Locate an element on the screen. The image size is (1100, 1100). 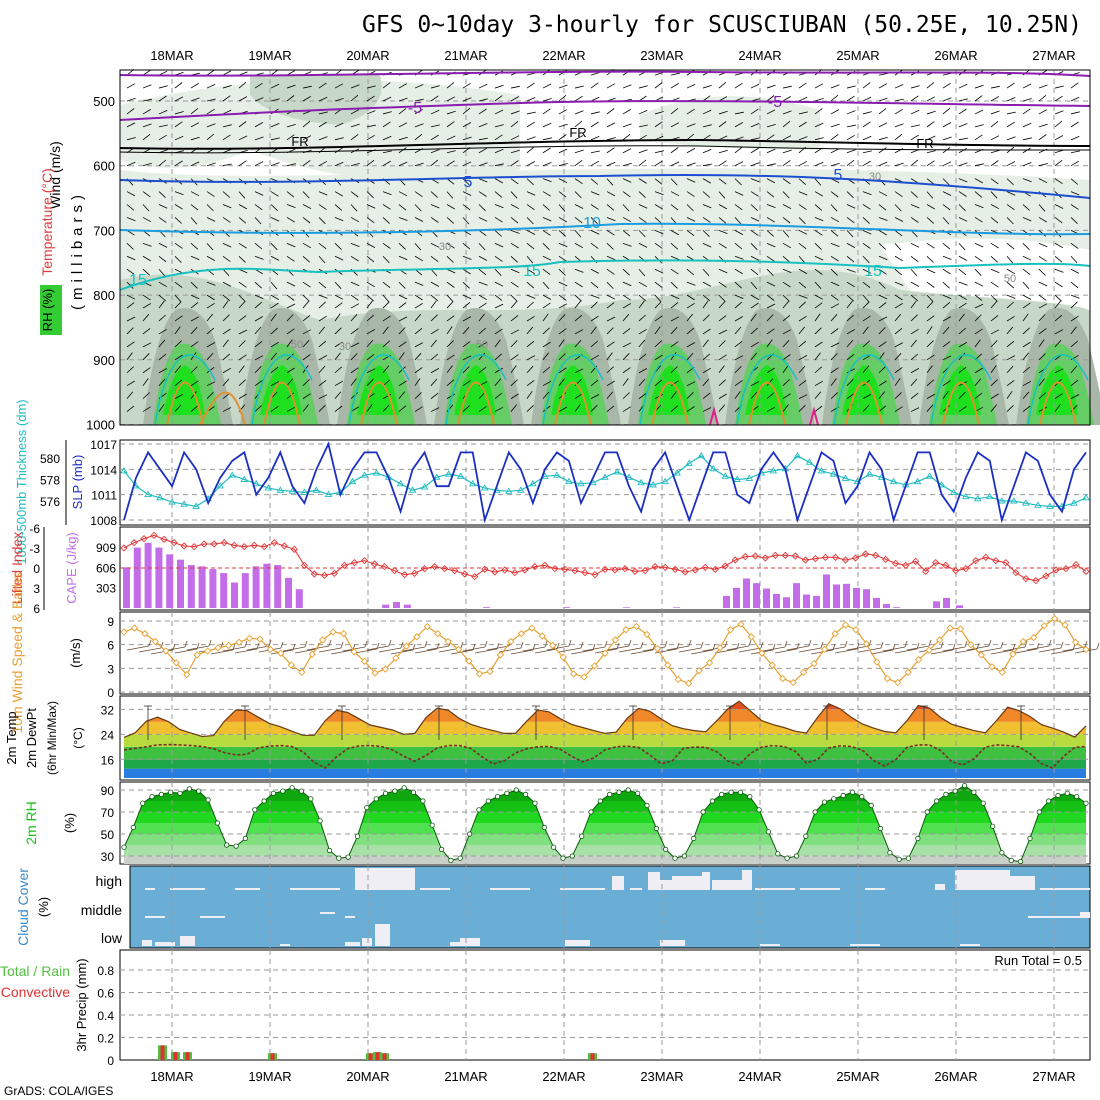
ylabel-cloud: Cloud Cover is located at coordinates (23, 907).